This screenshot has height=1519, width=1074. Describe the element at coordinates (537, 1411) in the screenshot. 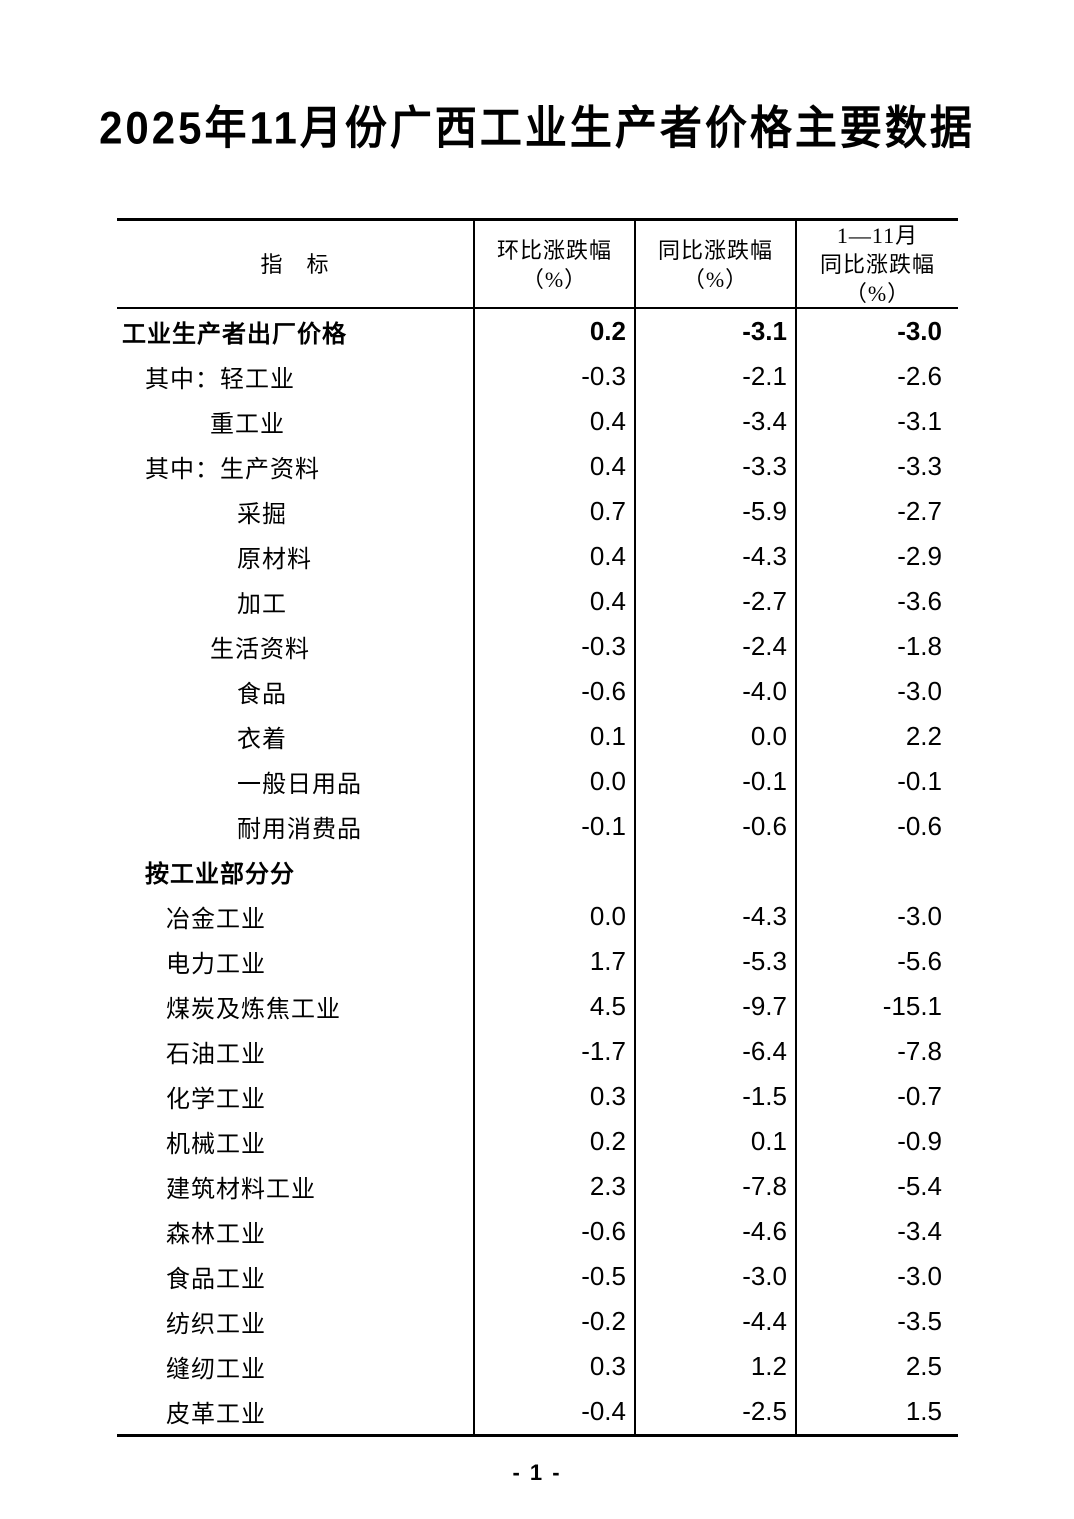

I see `table-row: 皮革工业 -0.4 -2.5 1.5` at that location.